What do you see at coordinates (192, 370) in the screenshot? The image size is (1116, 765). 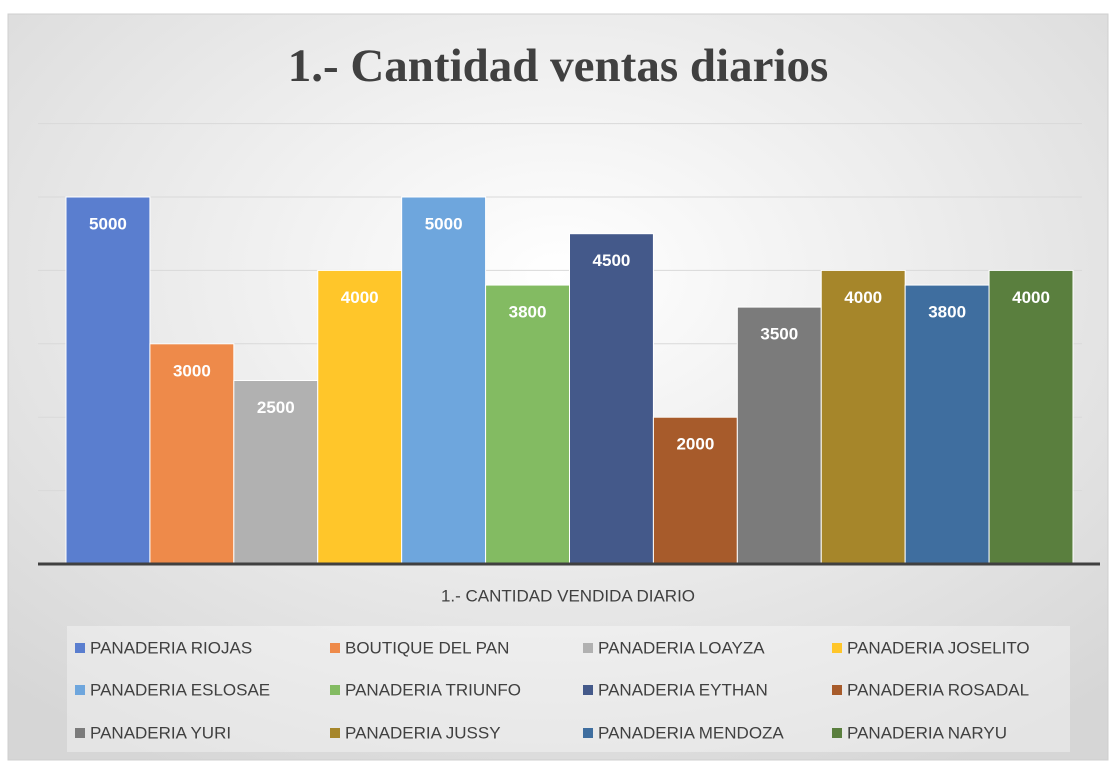 I see `data-label: 3000` at bounding box center [192, 370].